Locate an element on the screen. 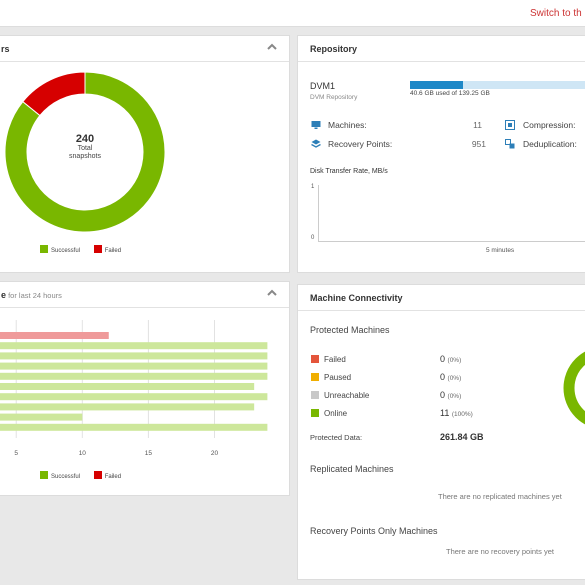 The height and width of the screenshot is (585, 585). switch-link: Switch to th is located at coordinates (556, 13).